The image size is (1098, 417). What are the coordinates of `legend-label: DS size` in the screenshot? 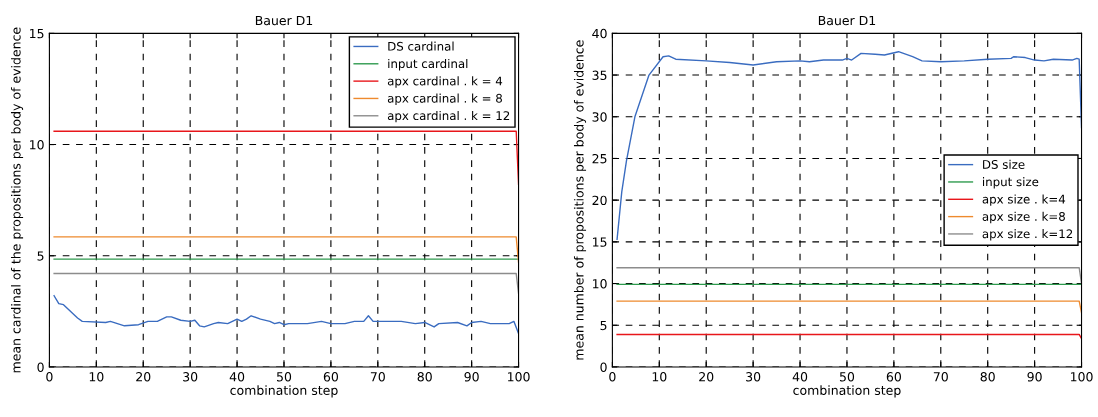 It's located at (1004, 164).